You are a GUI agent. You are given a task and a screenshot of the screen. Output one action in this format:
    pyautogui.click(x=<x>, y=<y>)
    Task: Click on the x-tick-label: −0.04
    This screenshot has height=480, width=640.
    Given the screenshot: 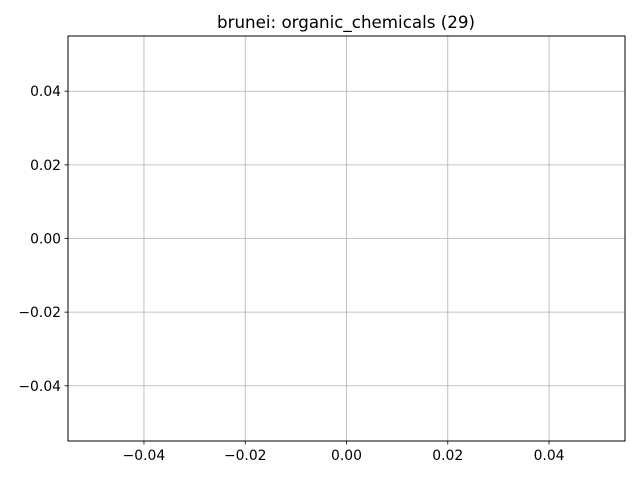 What is the action you would take?
    pyautogui.click(x=144, y=456)
    